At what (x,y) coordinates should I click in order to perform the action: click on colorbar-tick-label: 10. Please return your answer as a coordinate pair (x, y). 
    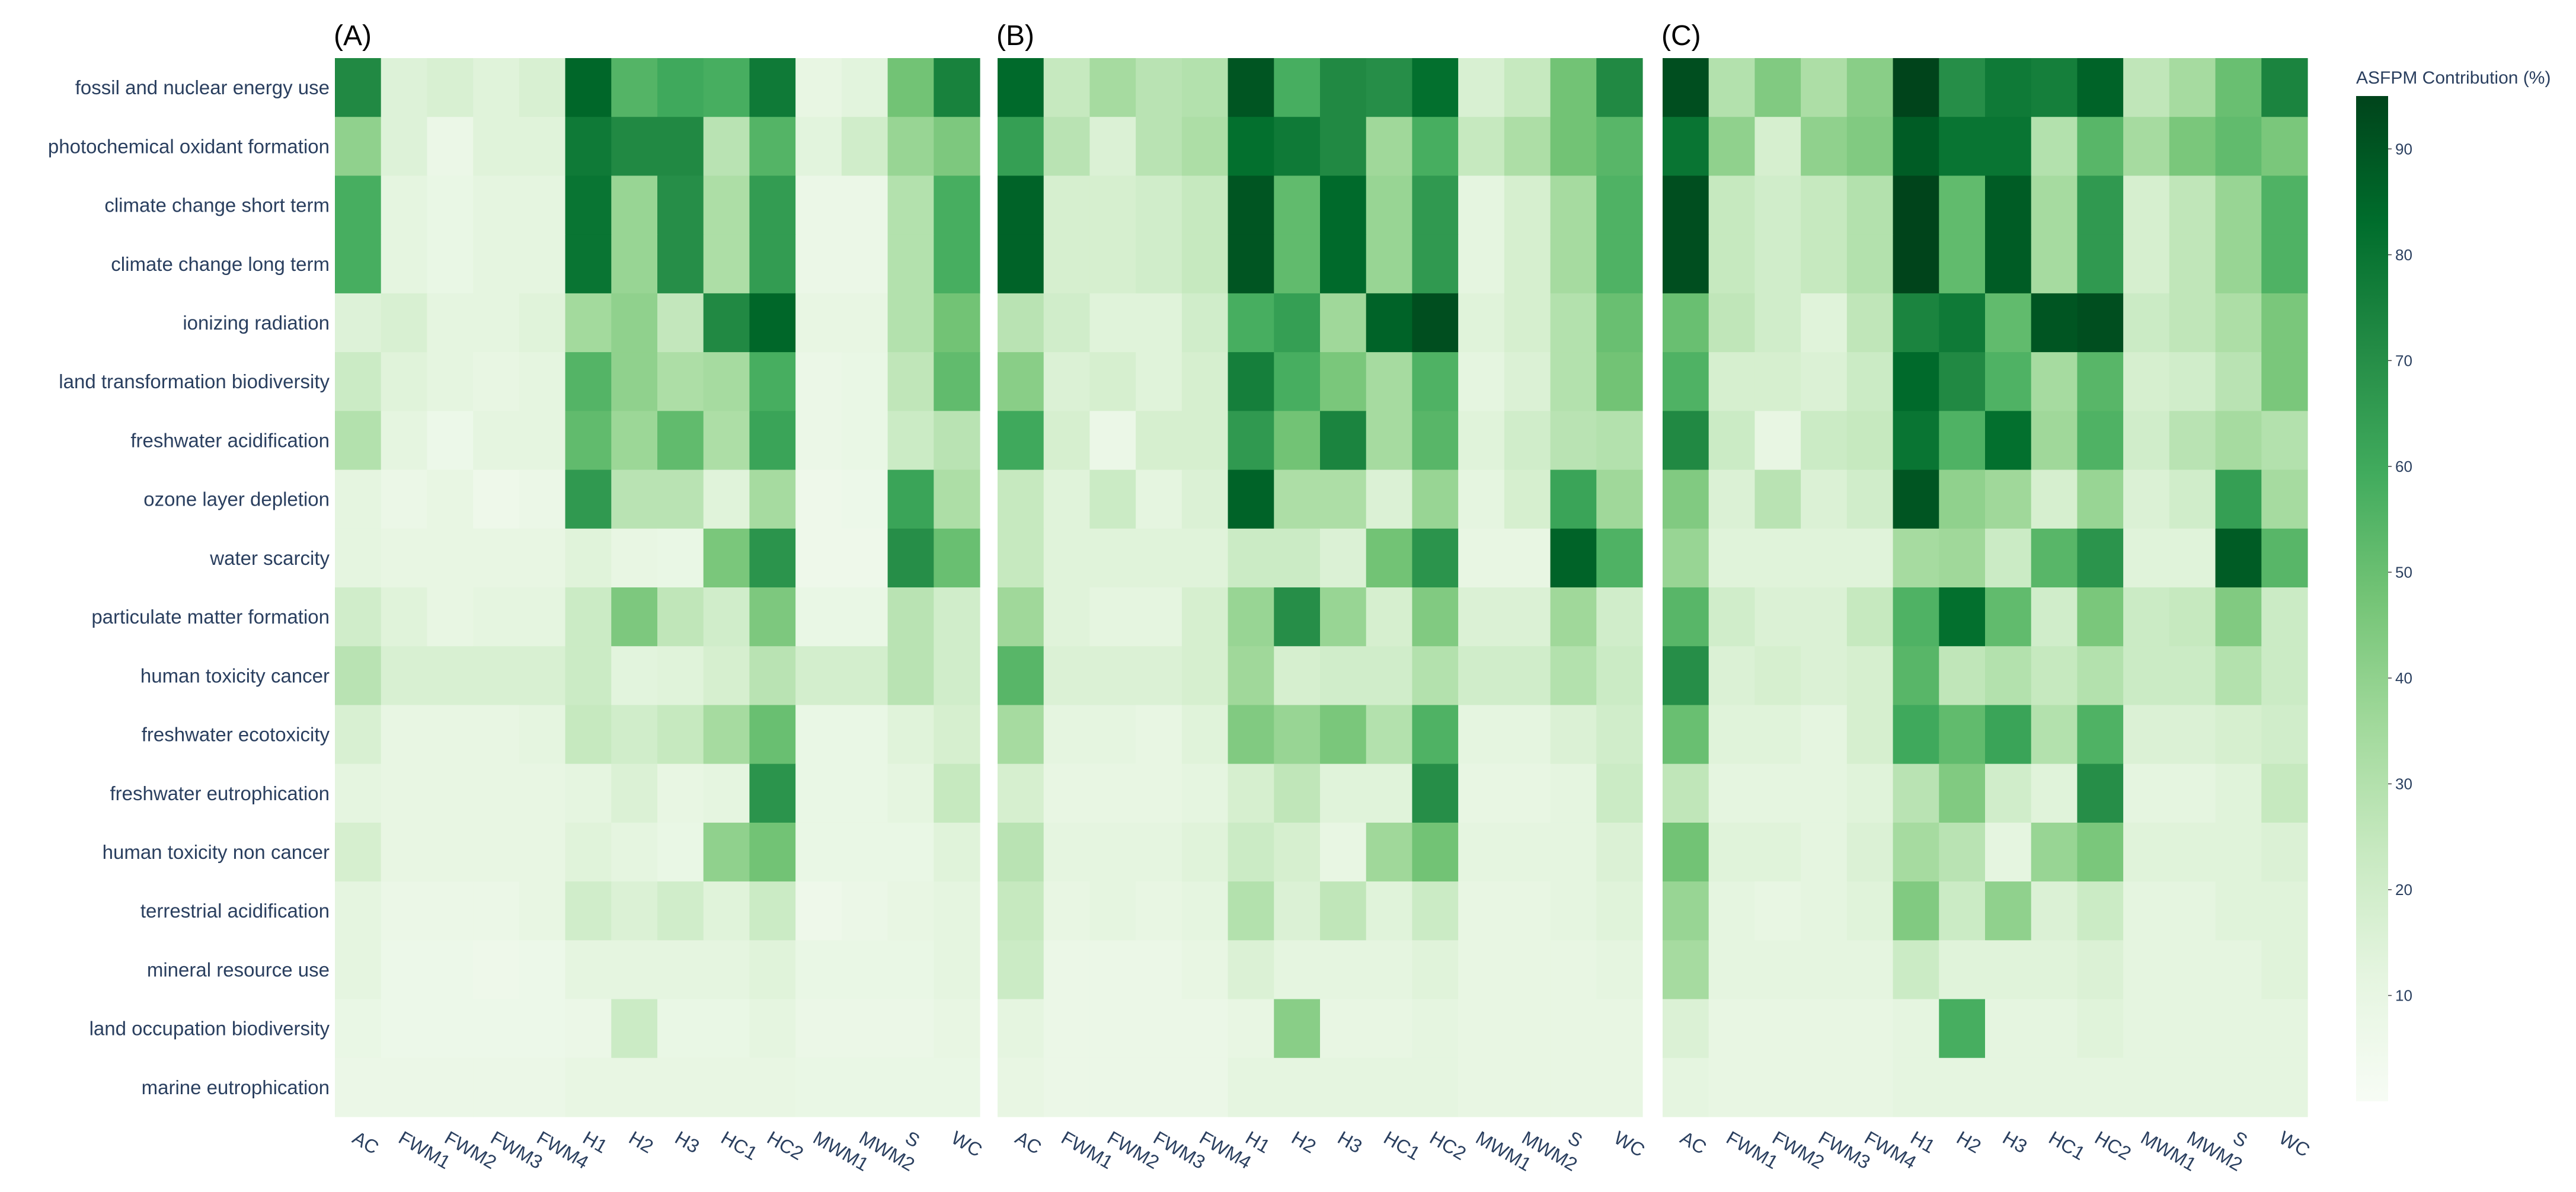
    Looking at the image, I should click on (2403, 995).